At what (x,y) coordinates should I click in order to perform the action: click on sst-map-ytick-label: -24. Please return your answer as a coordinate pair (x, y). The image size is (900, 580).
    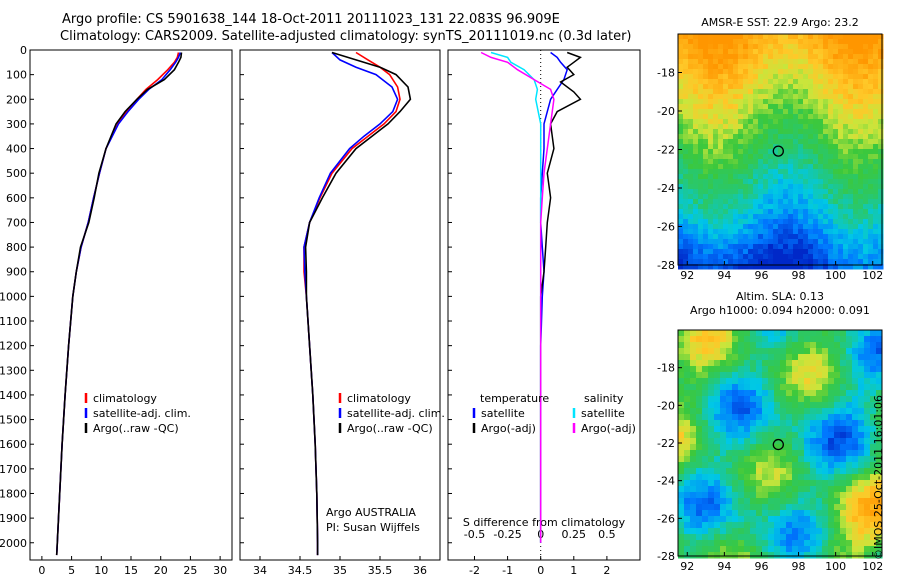
    Looking at the image, I should click on (666, 188).